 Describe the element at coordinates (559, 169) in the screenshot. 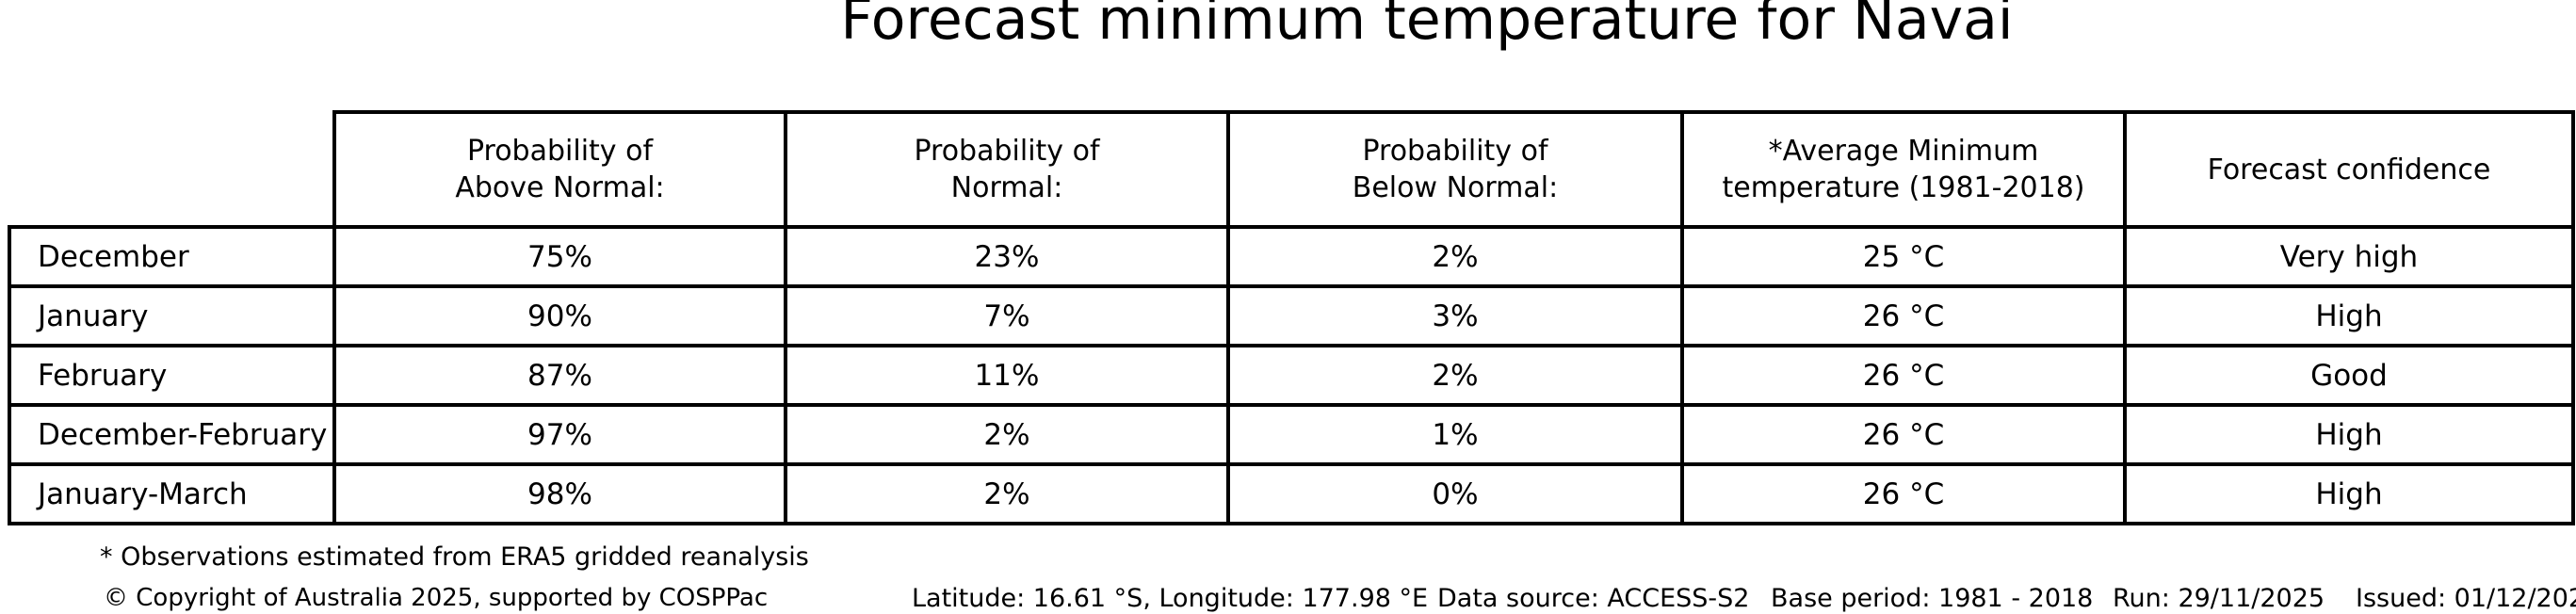

I see `header-above-normal: Probability of Above Normal:` at that location.